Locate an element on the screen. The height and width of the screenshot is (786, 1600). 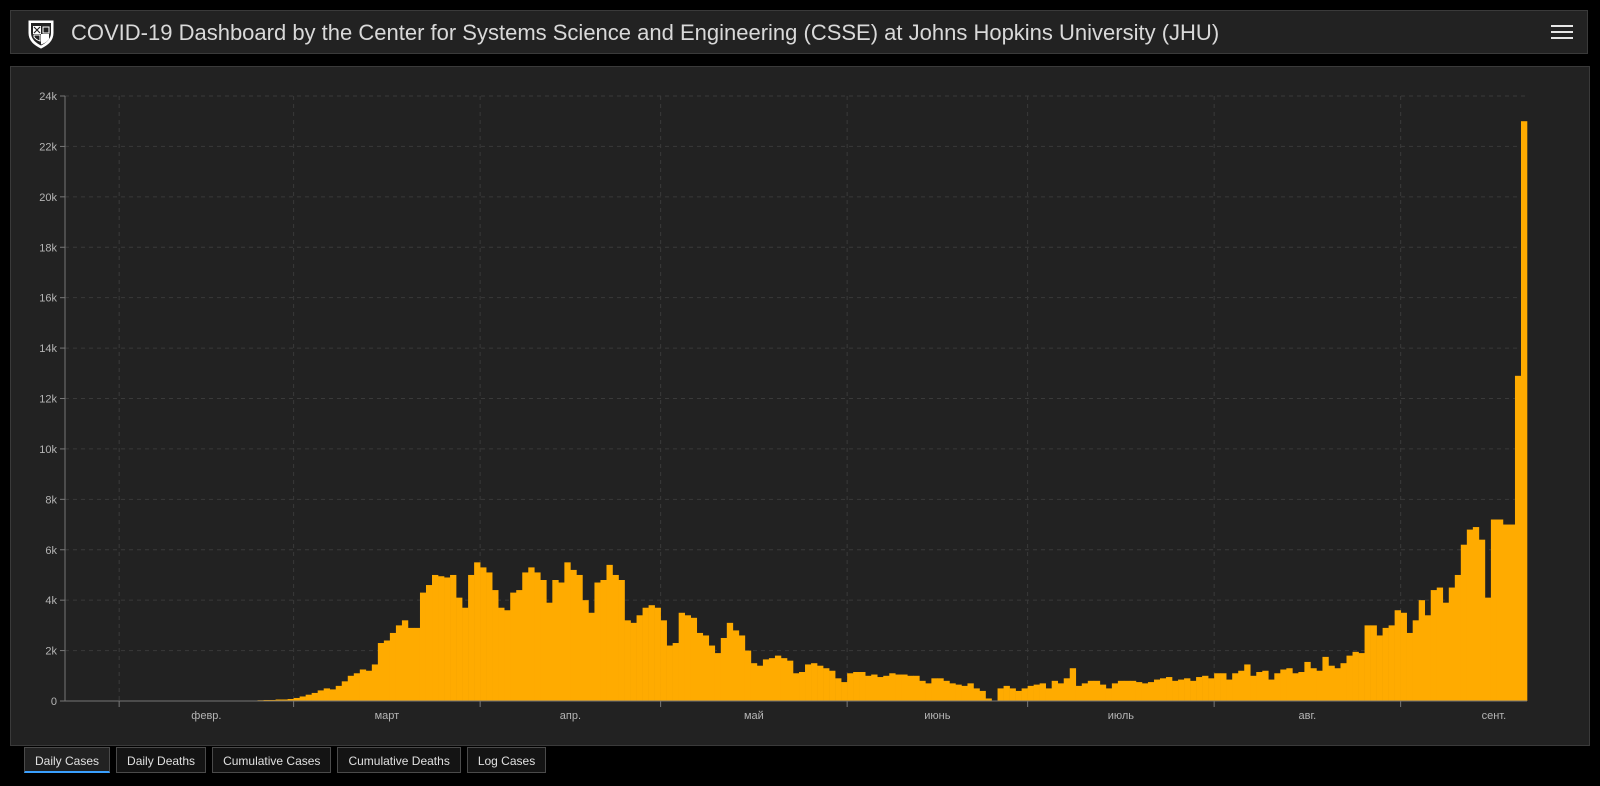
tab-log-cases: Log Cases is located at coordinates (506, 760).